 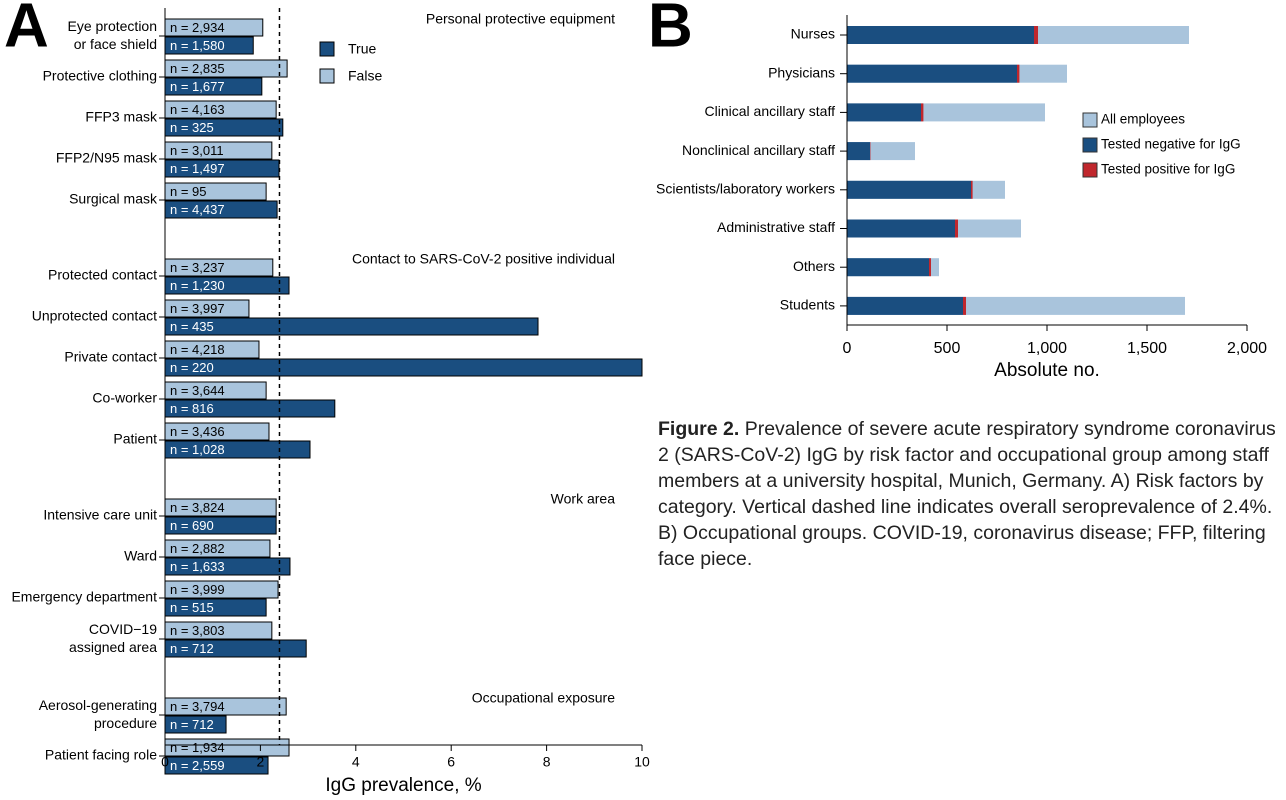 What do you see at coordinates (813, 34) in the screenshot?
I see `y-tick-label: Nurses` at bounding box center [813, 34].